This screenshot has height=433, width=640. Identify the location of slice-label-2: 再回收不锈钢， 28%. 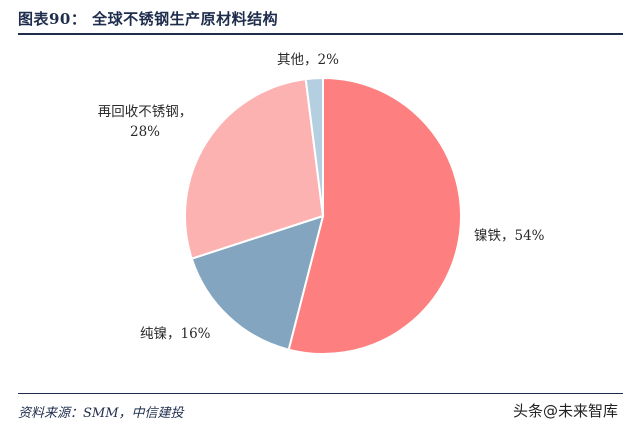
(145, 122).